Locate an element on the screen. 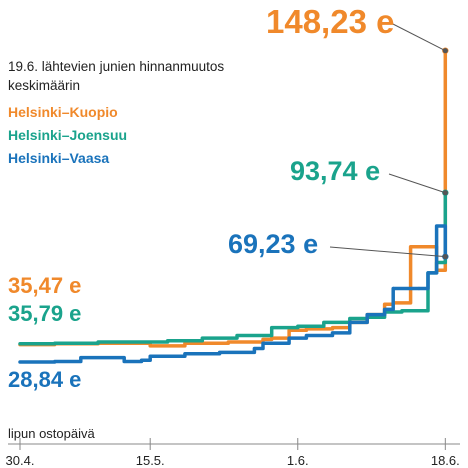  end-label-kuopio: 148,23 e is located at coordinates (330, 21).